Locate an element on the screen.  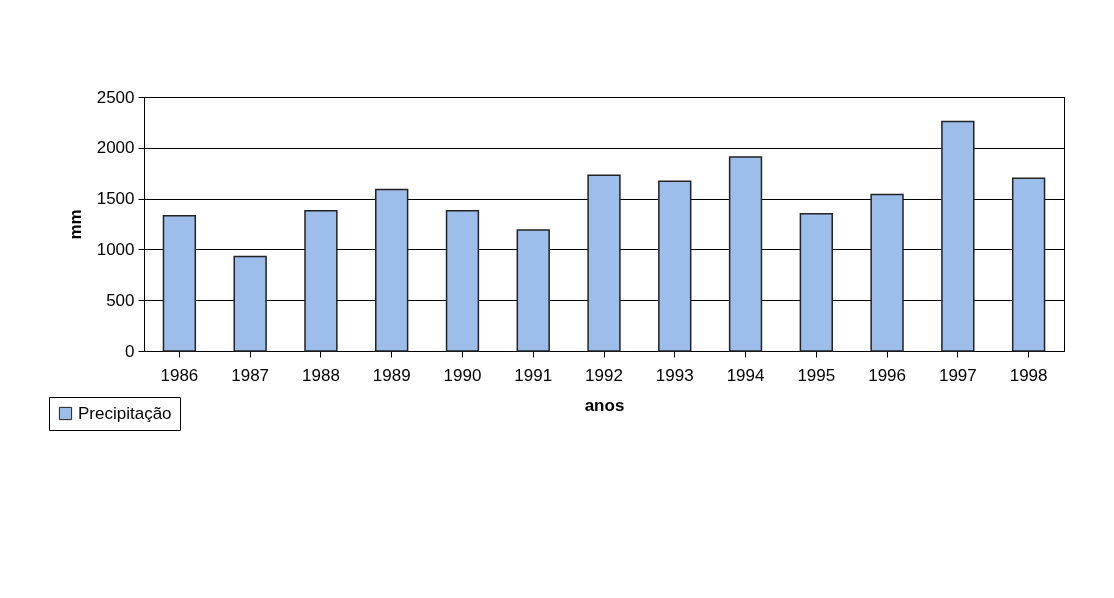
x-tick-label: 1997 is located at coordinates (957, 375).